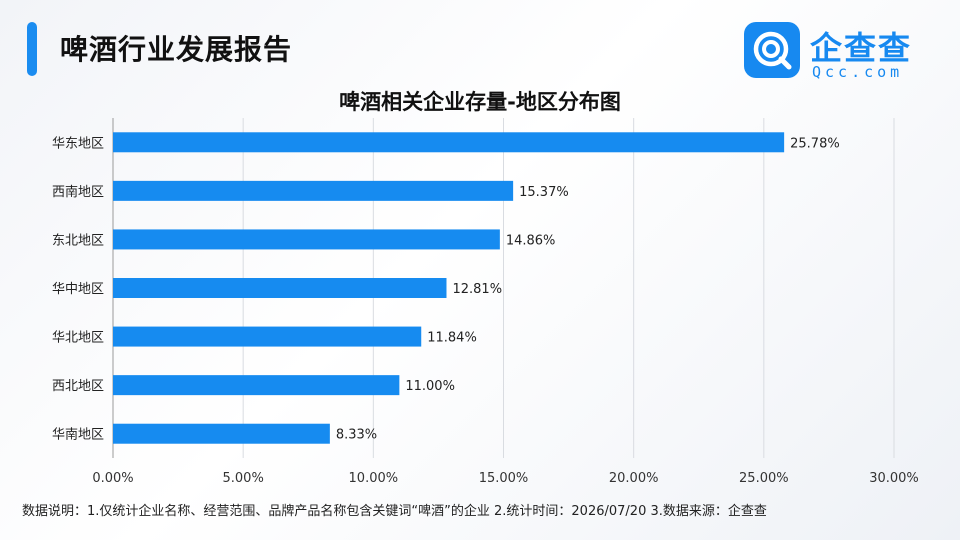 This screenshot has height=540, width=960. What do you see at coordinates (78, 143) in the screenshot?
I see `category-label: 华东地区` at bounding box center [78, 143].